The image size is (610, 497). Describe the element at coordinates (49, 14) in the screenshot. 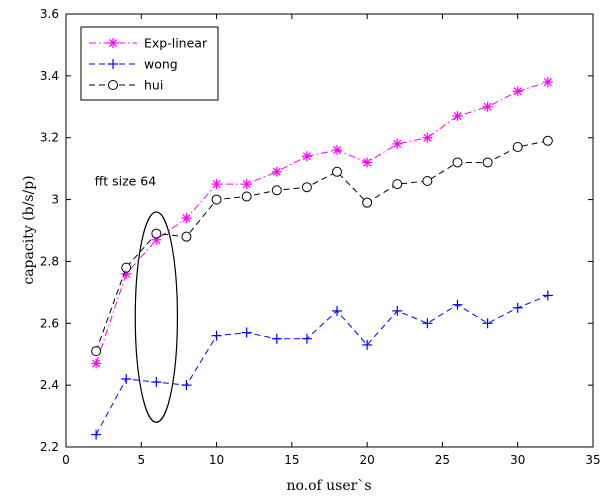

I see `y-tick-label: 3.6` at that location.